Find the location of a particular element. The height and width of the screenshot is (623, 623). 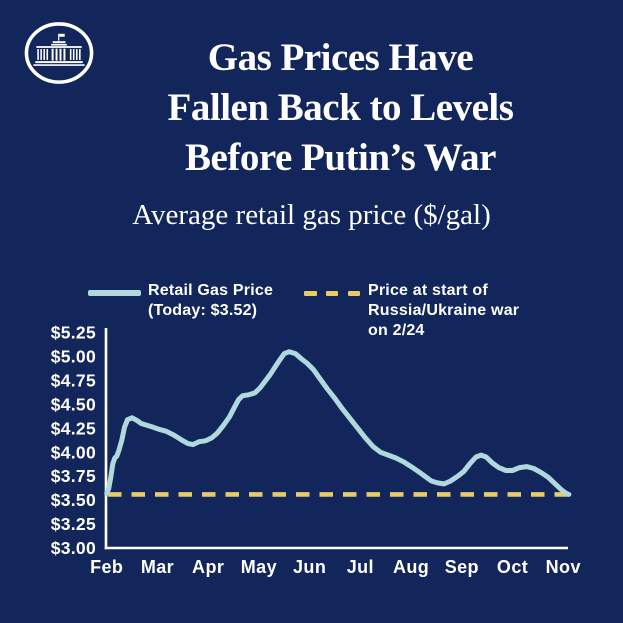

legend-war-line-2: Russia/Ukraine war is located at coordinates (444, 310).